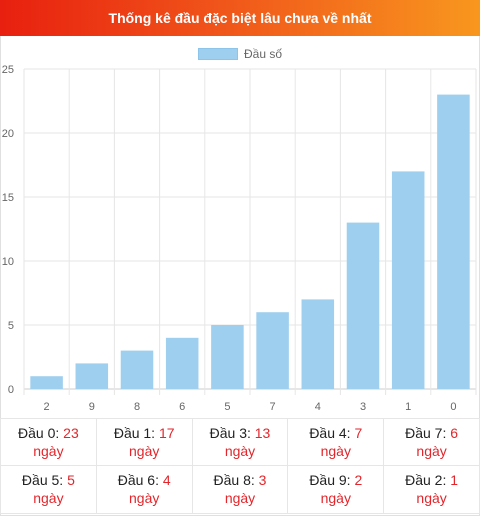 The image size is (480, 516). I want to click on stat-value: 13, so click(262, 433).